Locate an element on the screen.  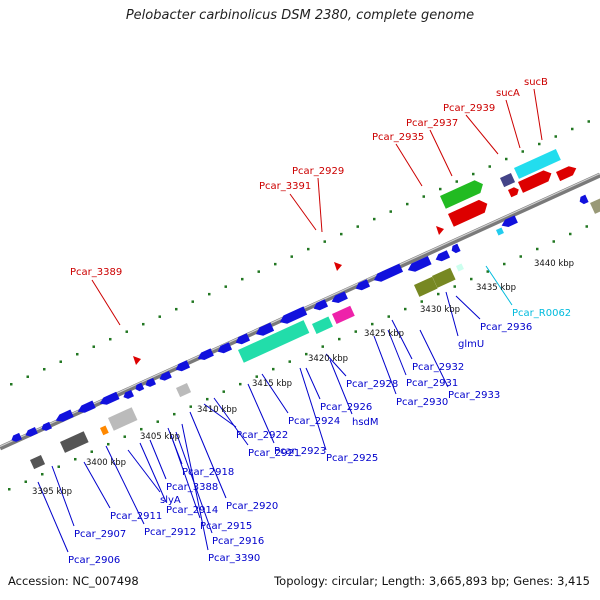
gene-label: Pcar_R0062 is located at coordinates (541, 313).